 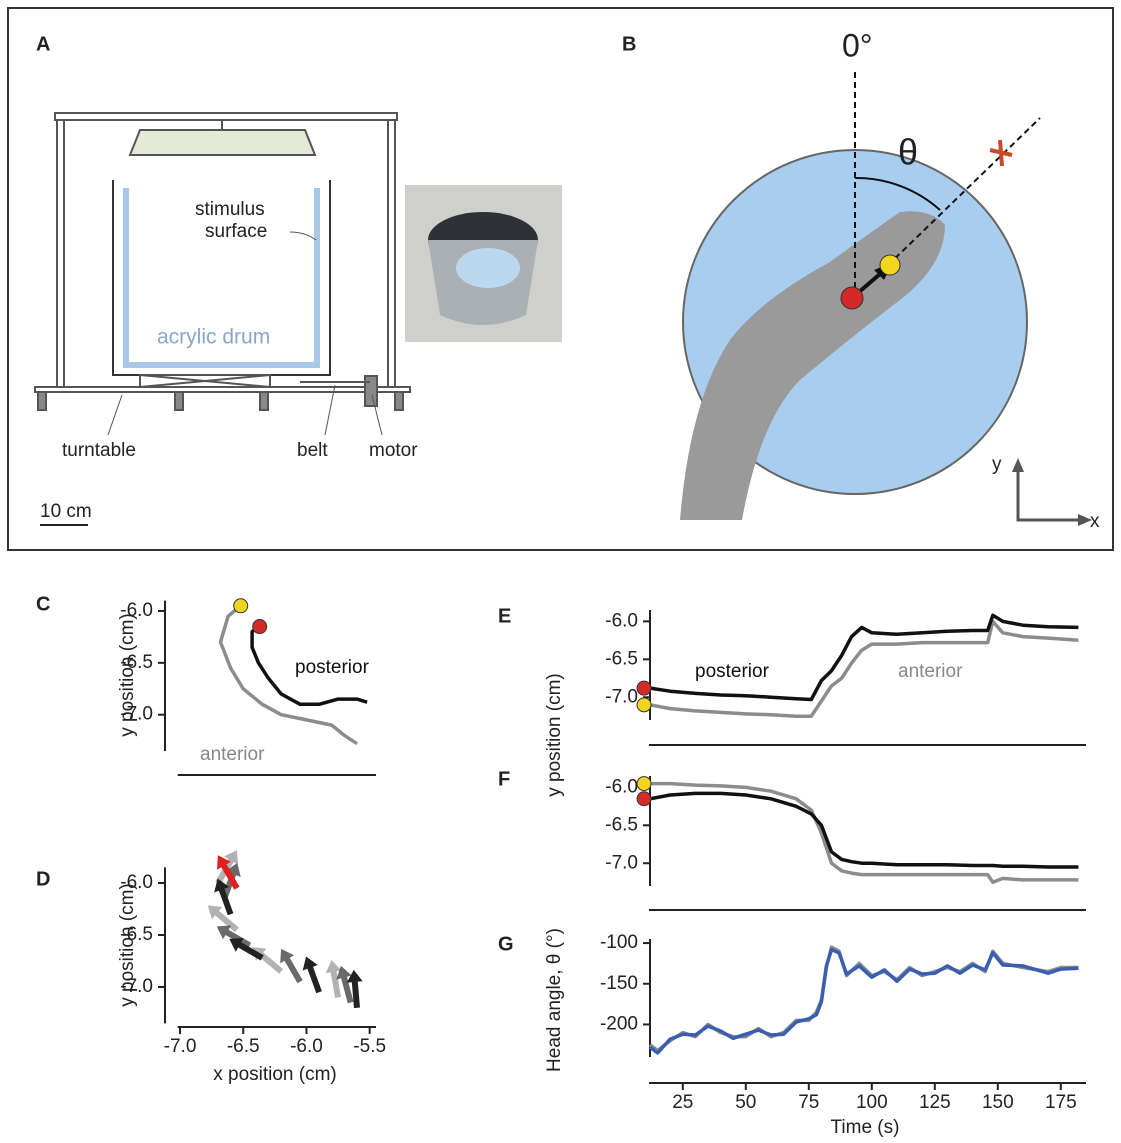 I want to click on panel-label: B, so click(x=629, y=44).